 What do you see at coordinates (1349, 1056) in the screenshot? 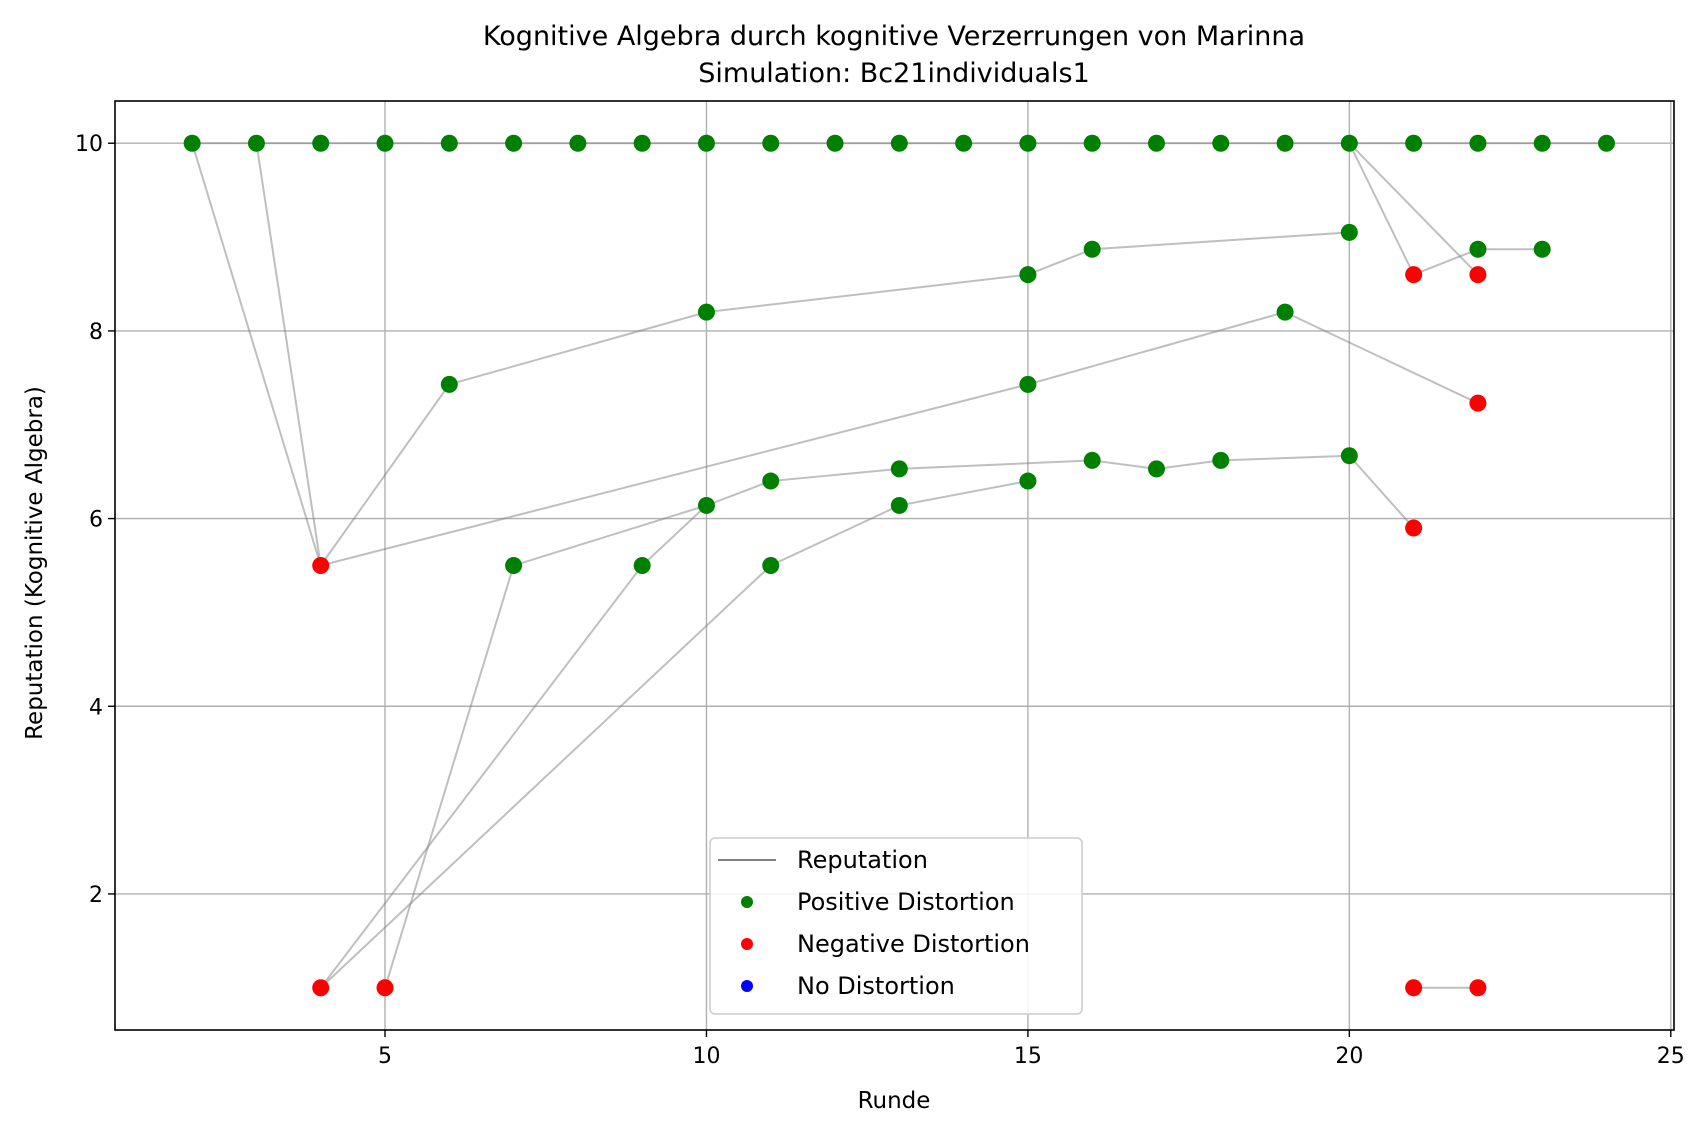
I see `x-tick-label: 20` at bounding box center [1349, 1056].